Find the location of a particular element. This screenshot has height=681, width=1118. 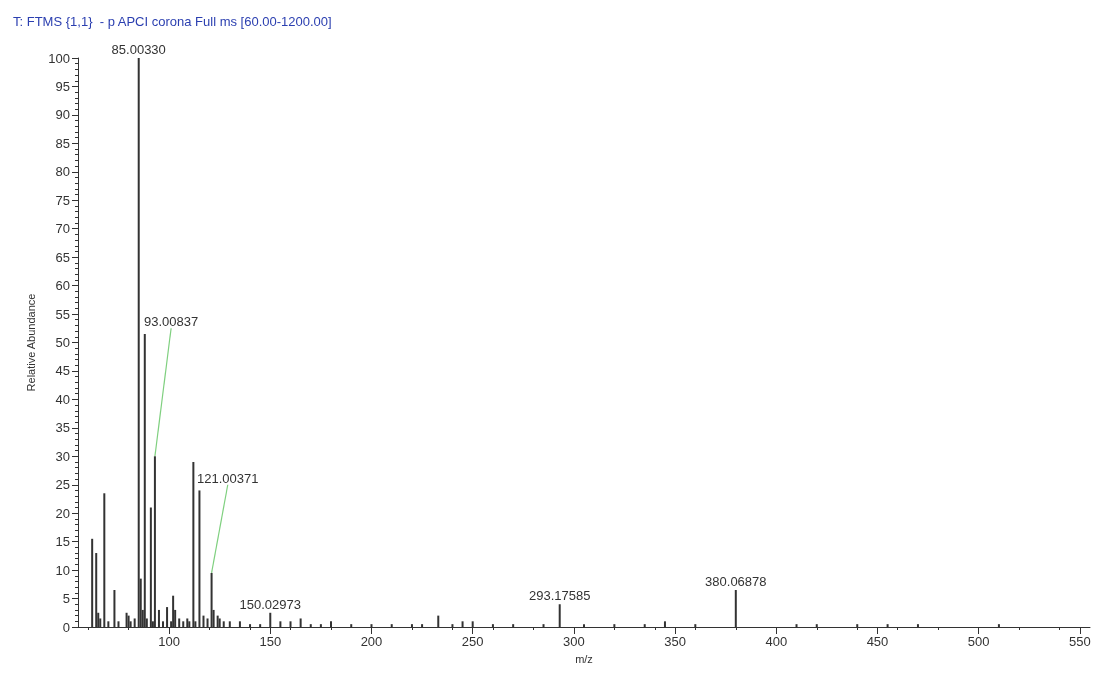

y-tick-label: 70 is located at coordinates (62, 229).